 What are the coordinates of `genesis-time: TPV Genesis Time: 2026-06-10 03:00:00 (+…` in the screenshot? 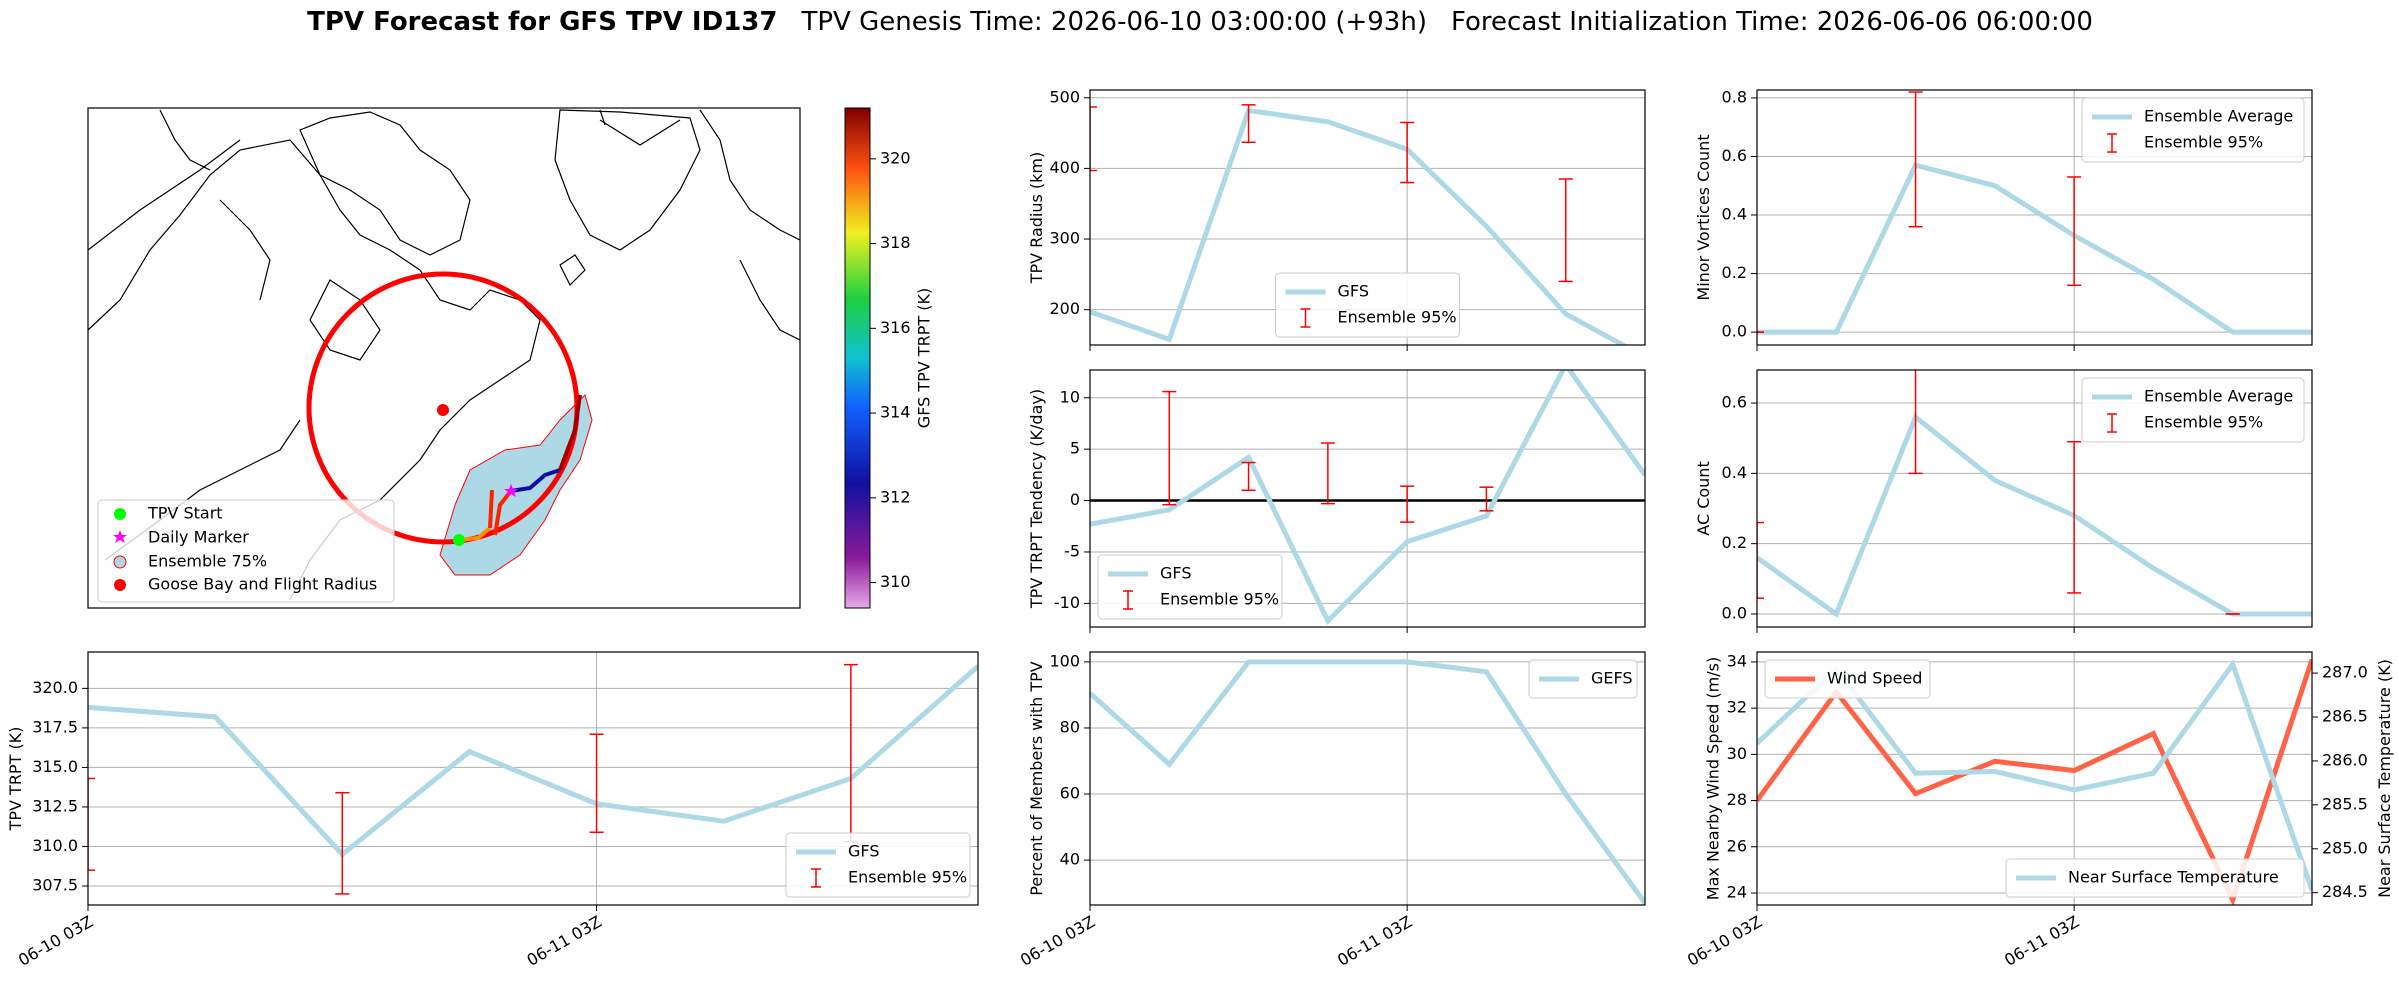 It's located at (1113, 22).